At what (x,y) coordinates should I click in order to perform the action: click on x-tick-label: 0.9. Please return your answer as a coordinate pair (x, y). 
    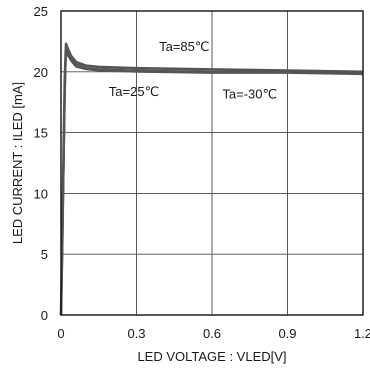
    Looking at the image, I should click on (287, 333).